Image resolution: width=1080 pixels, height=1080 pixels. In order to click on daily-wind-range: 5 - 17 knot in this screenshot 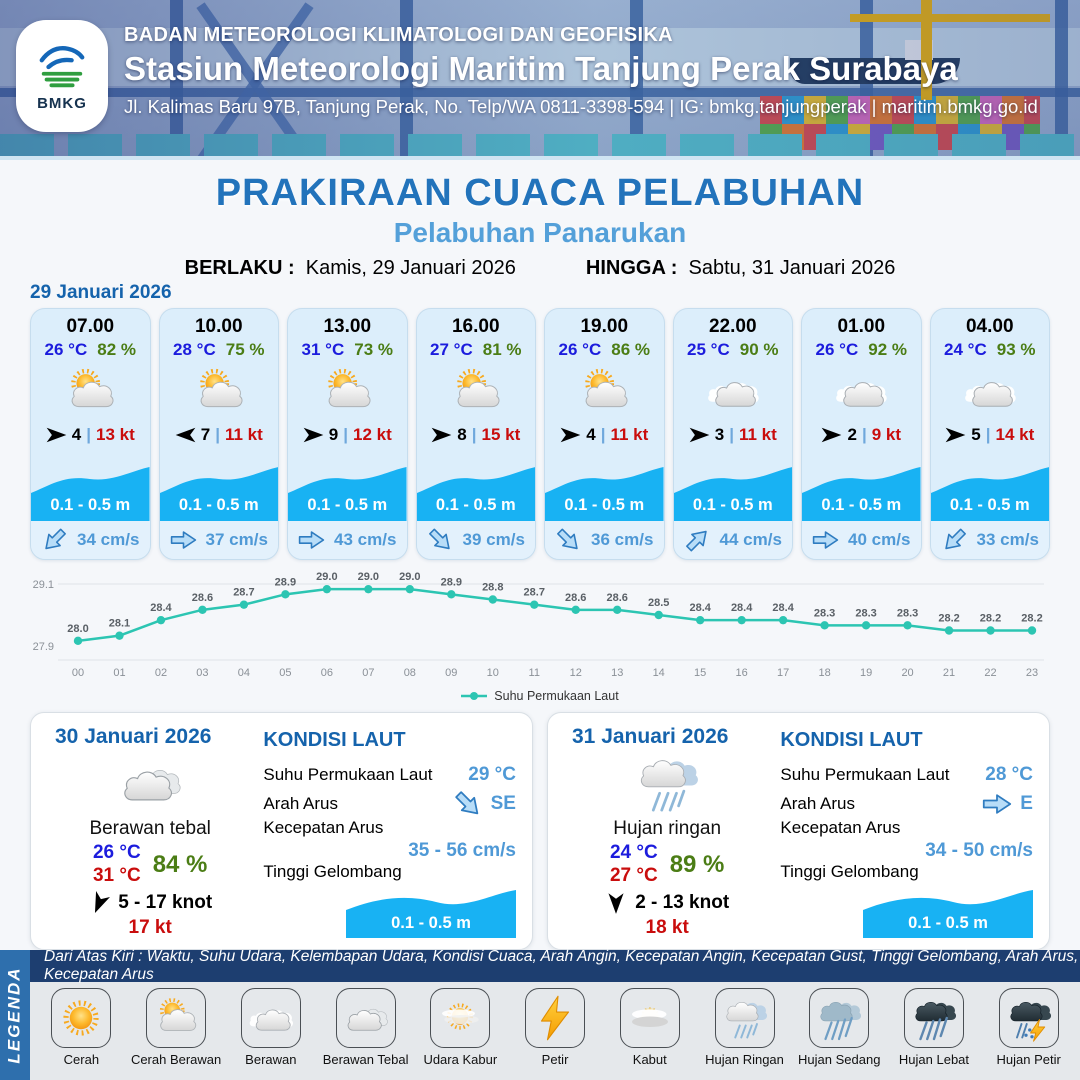, I will do `click(165, 902)`.